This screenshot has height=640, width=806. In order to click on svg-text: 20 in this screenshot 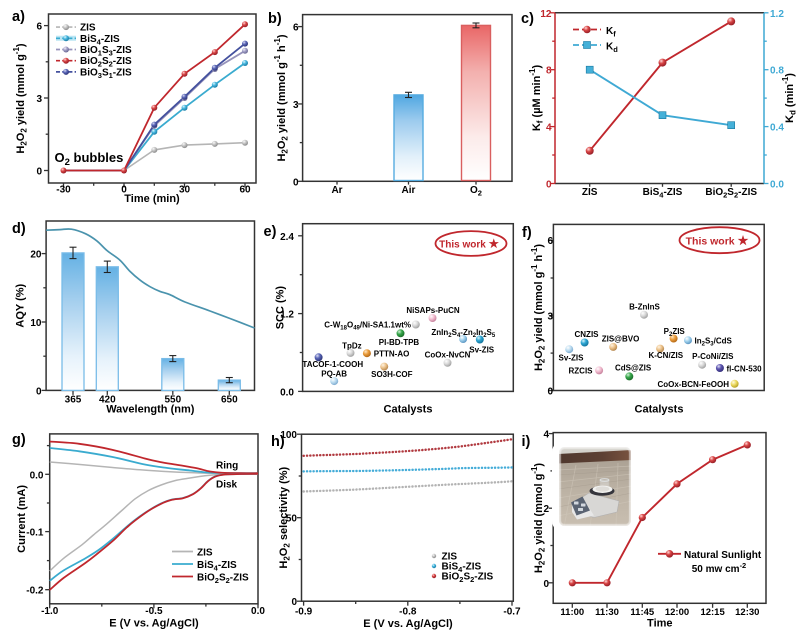, I will do `click(36, 255)`.